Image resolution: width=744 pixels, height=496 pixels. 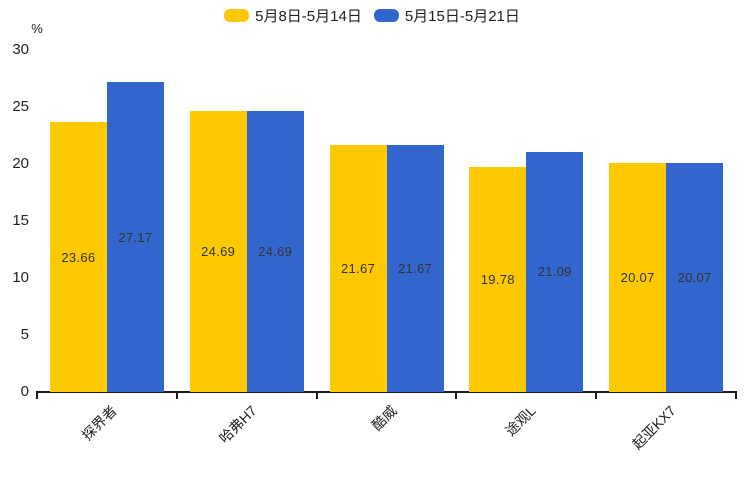 I want to click on bar-value-label: 21.09, so click(x=554, y=272).